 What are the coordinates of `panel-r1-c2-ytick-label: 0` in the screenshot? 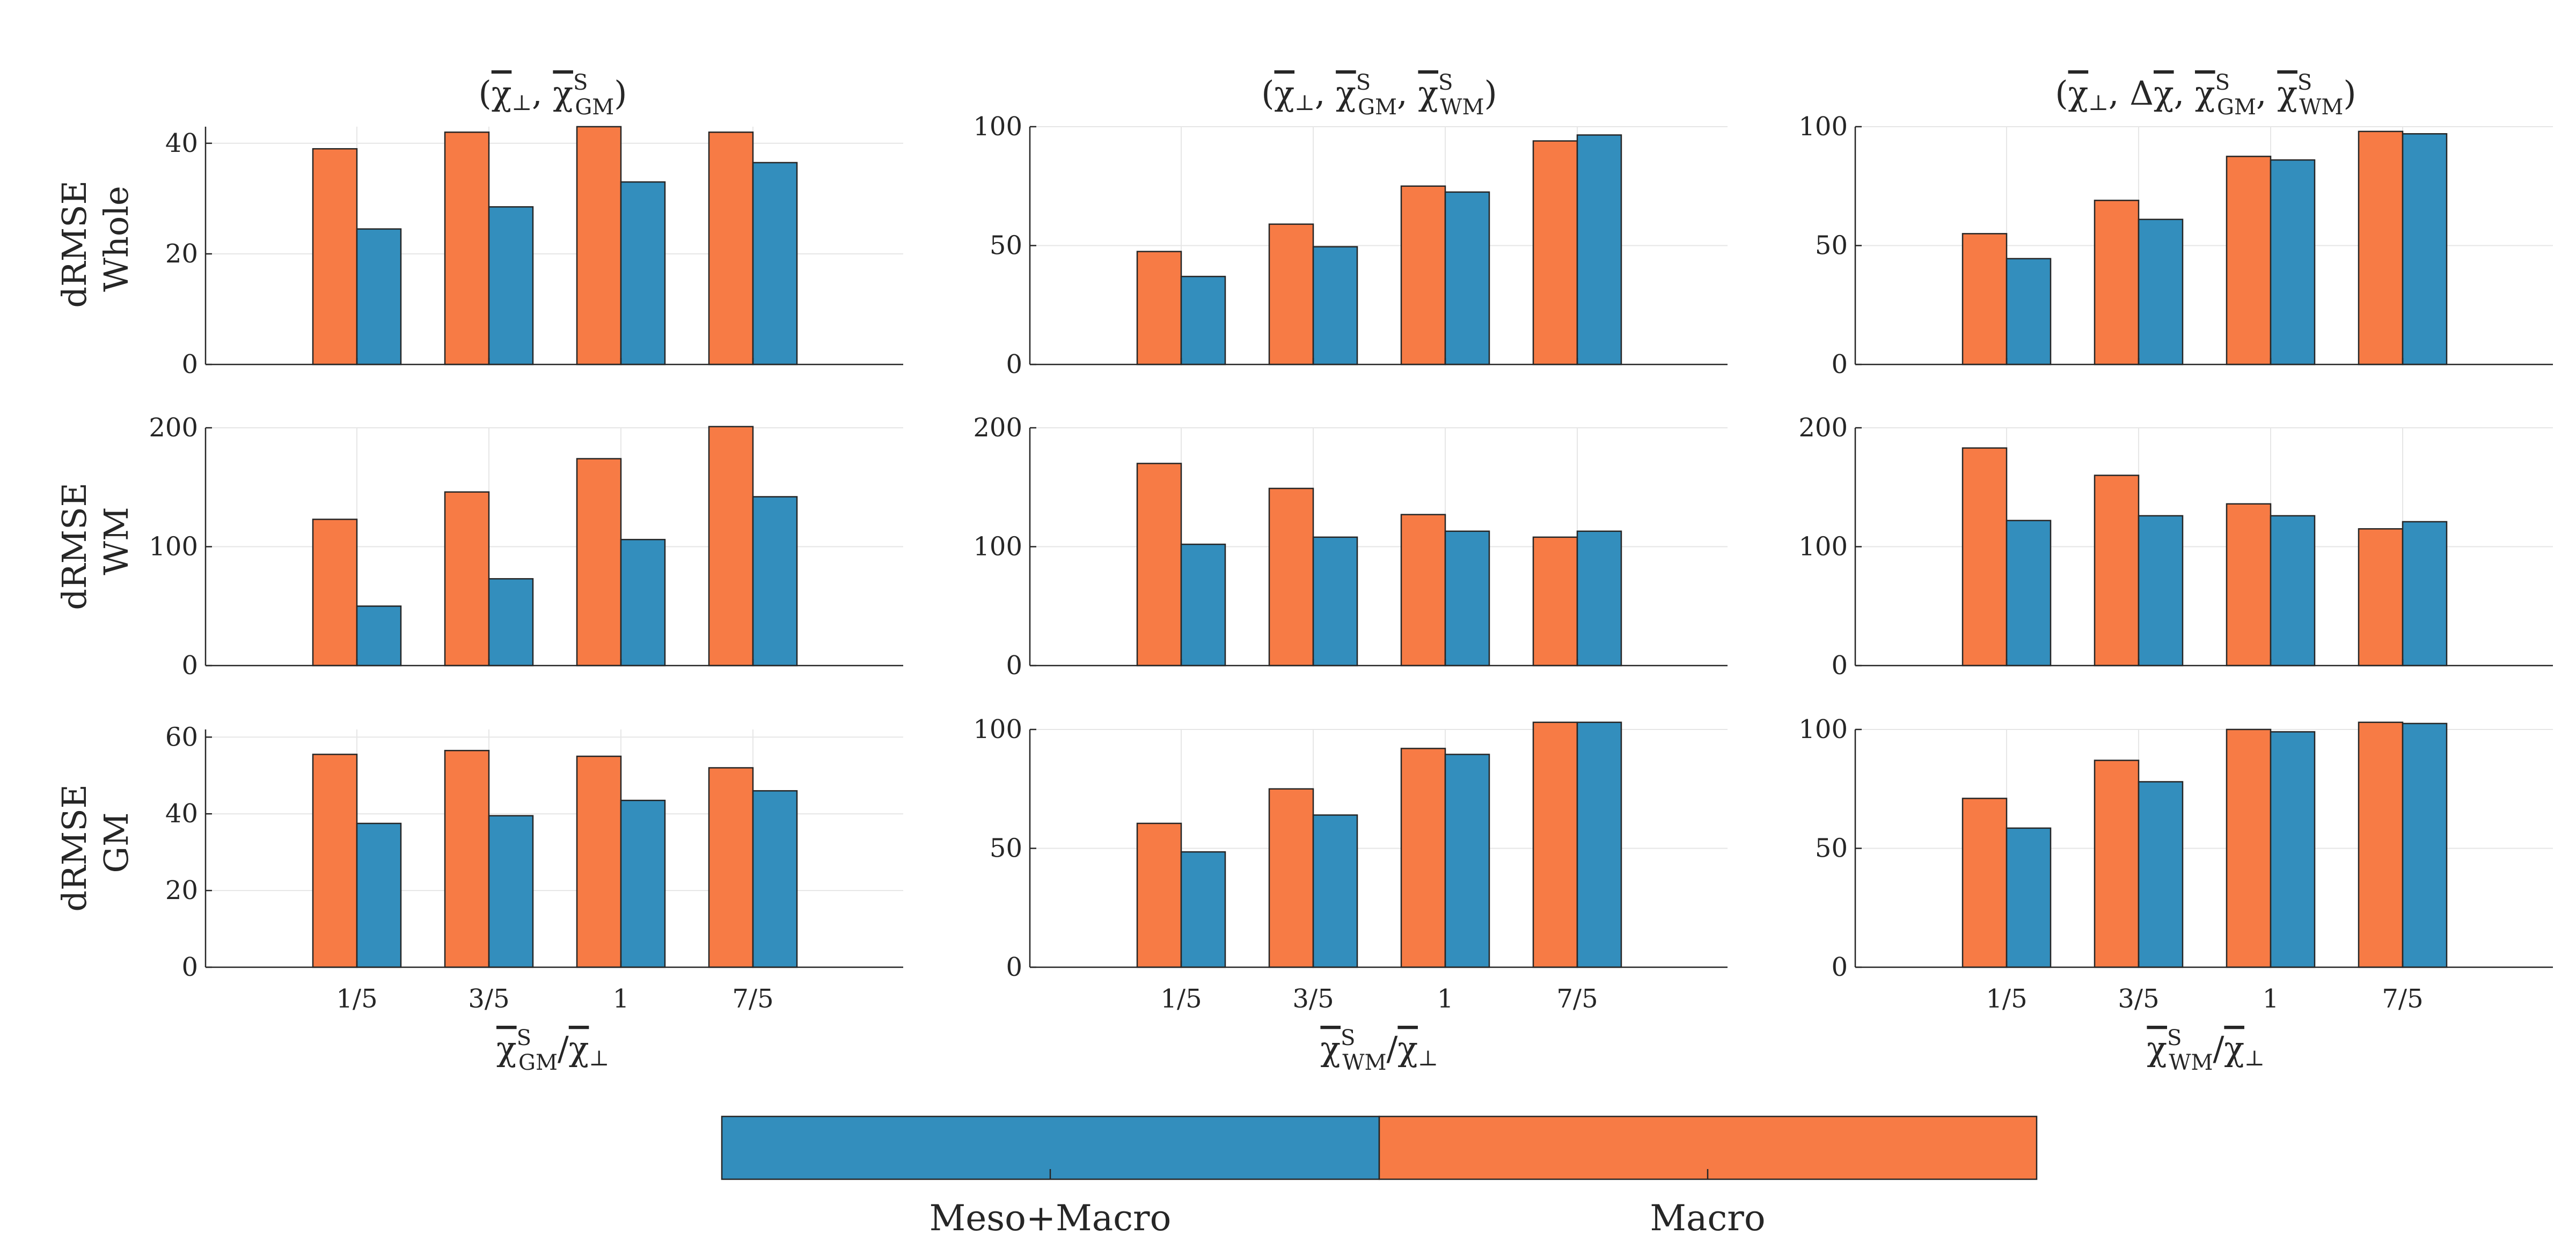 It's located at (1014, 364).